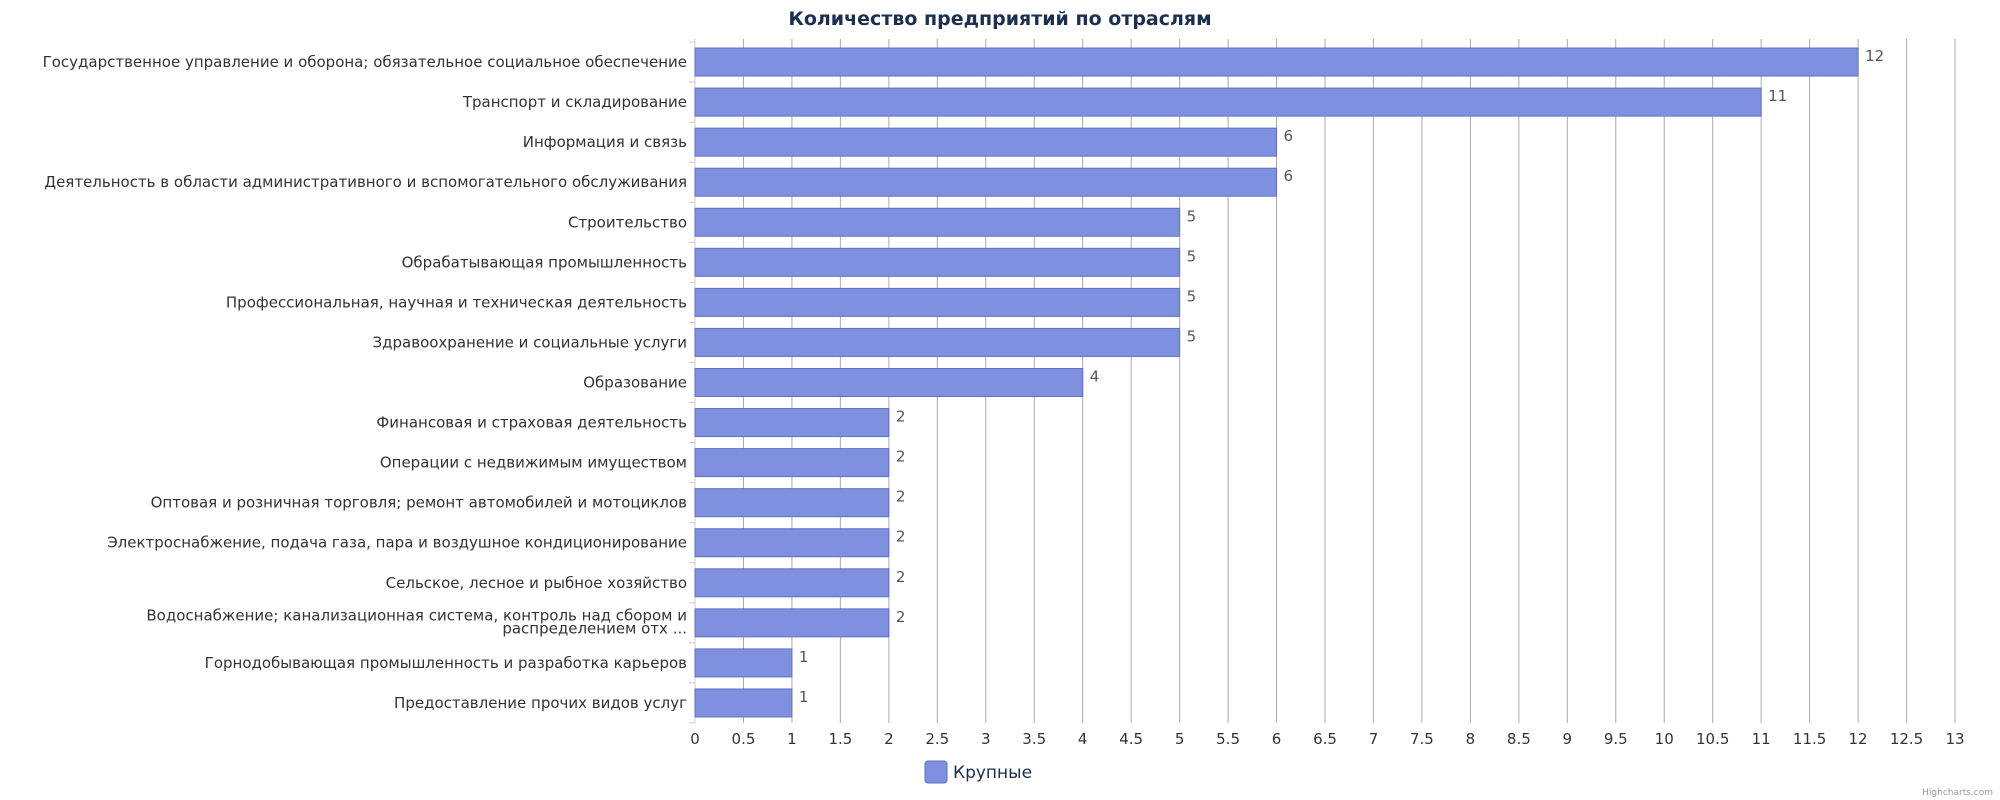 The width and height of the screenshot is (2000, 800). What do you see at coordinates (605, 142) in the screenshot?
I see `category-label: Информация и связь` at bounding box center [605, 142].